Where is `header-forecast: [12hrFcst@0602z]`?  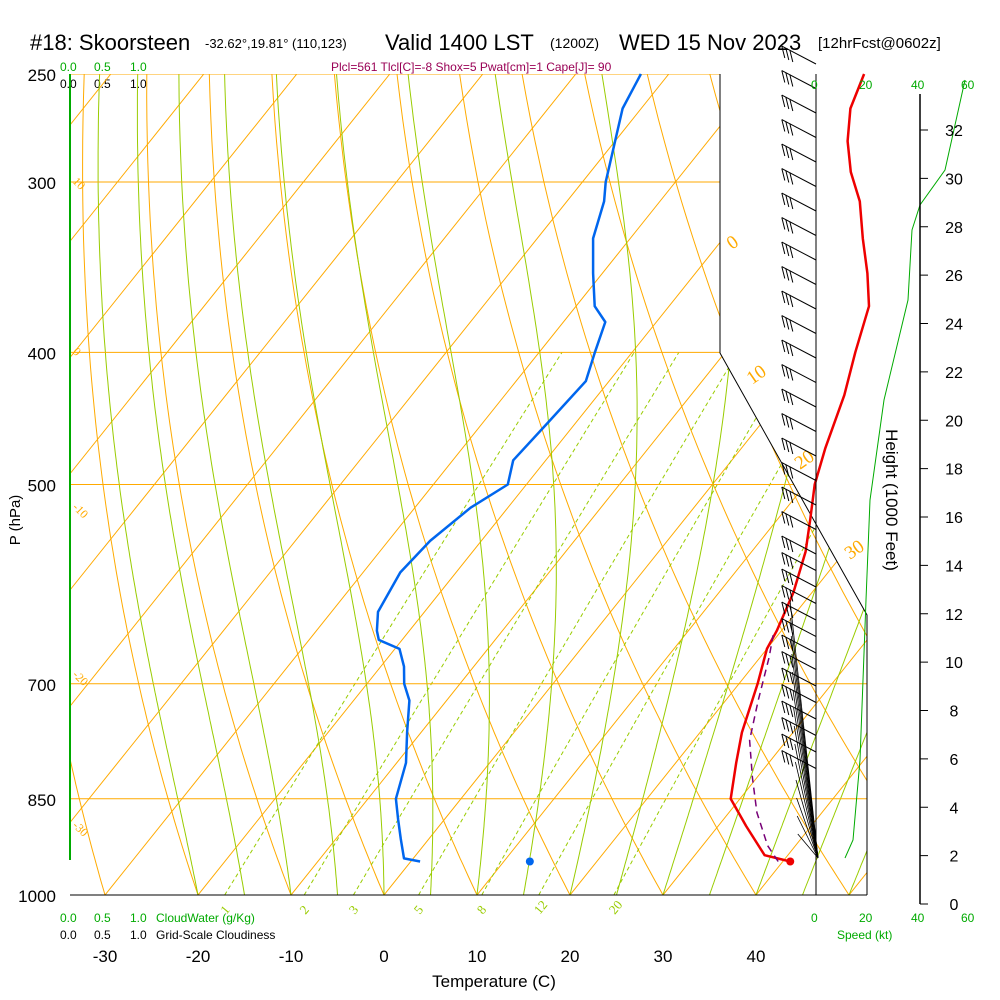 header-forecast: [12hrFcst@0602z] is located at coordinates (879, 43).